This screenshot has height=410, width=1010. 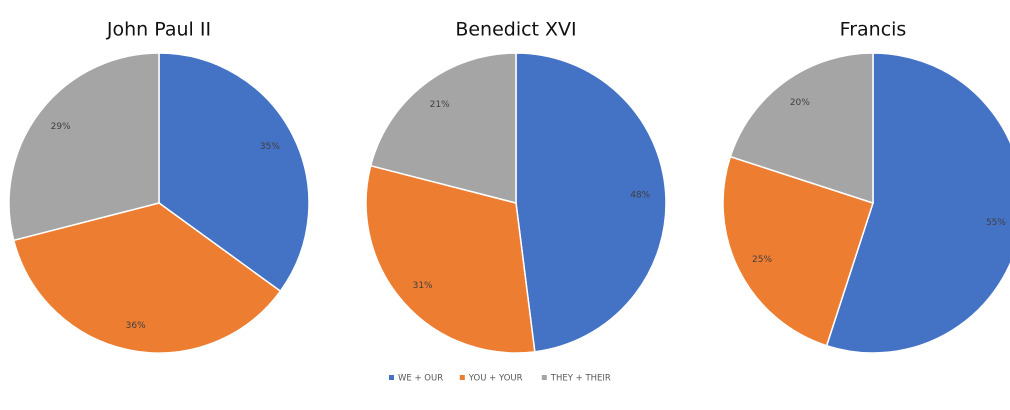 What do you see at coordinates (61, 127) in the screenshot?
I see `value-label: 29%` at bounding box center [61, 127].